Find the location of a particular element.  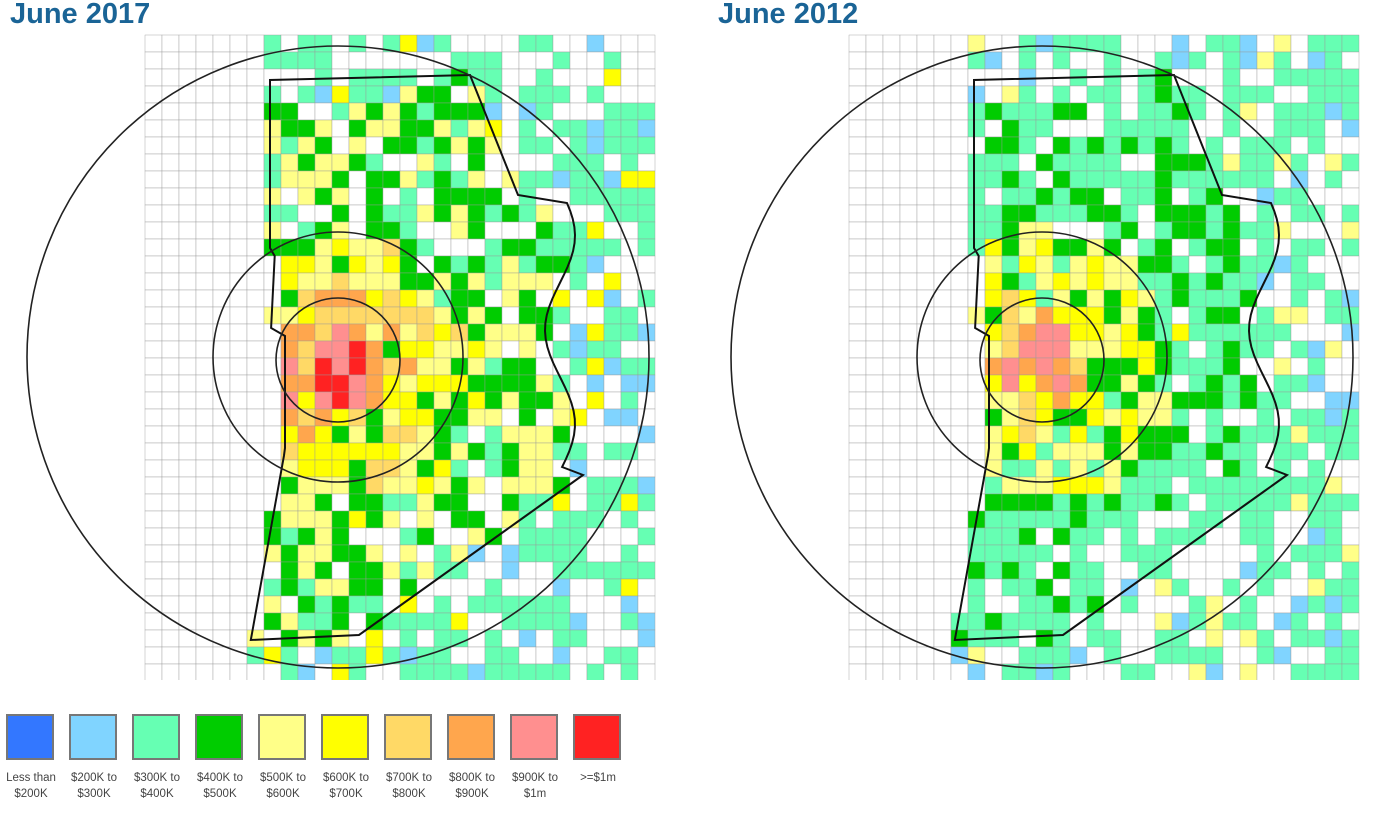

inner-ring is located at coordinates (1042, 360).